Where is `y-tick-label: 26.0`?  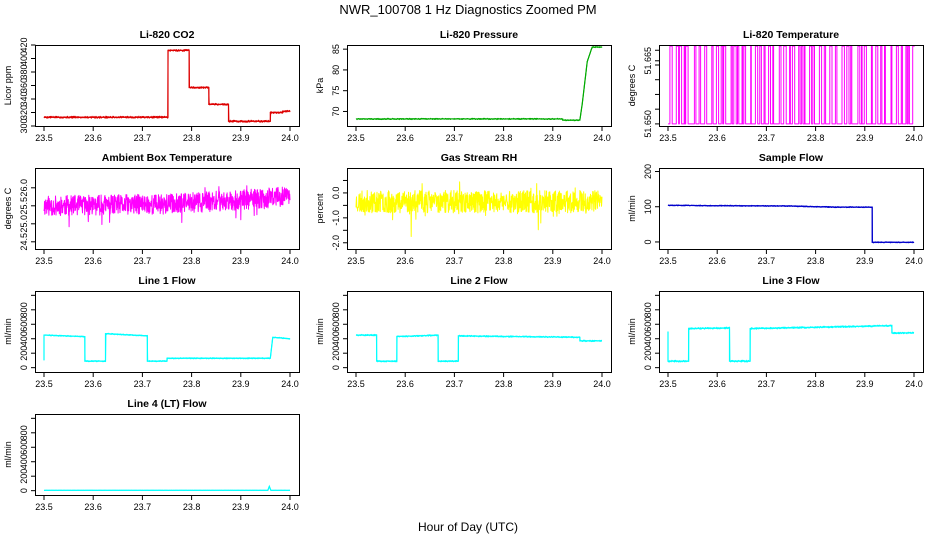
y-tick-label: 26.0 is located at coordinates (24, 188).